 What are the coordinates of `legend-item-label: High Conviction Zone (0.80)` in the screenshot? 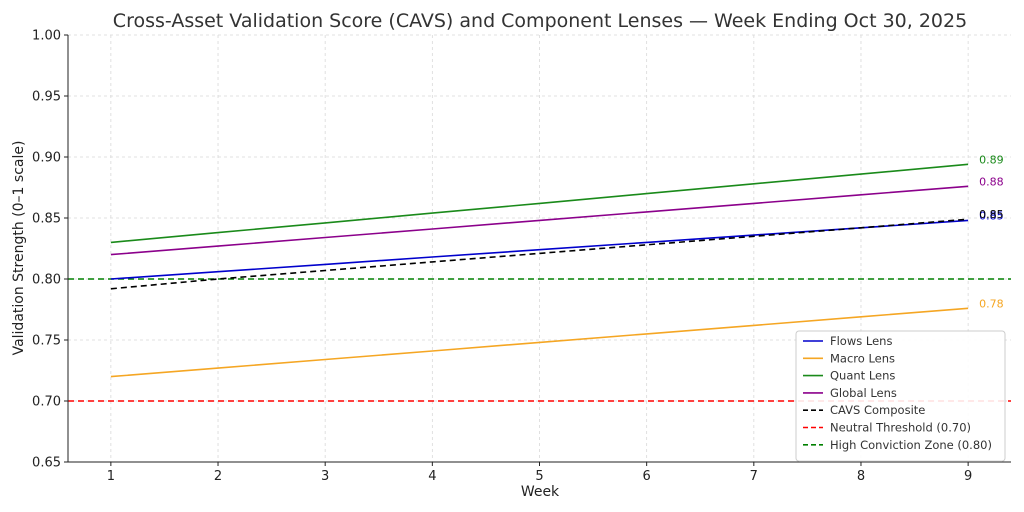 It's located at (911, 445).